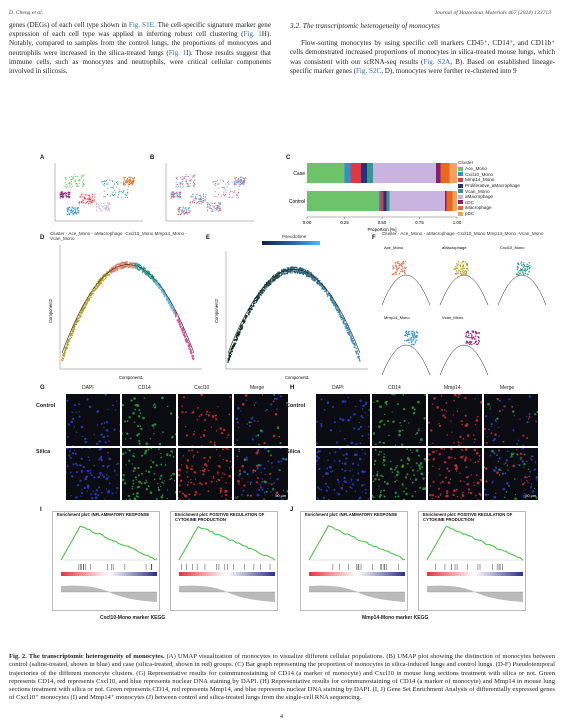 This screenshot has height=728, width=563. What do you see at coordinates (368, 70) in the screenshot?
I see `fig-s2c-link: Fig. S2C` at bounding box center [368, 70].